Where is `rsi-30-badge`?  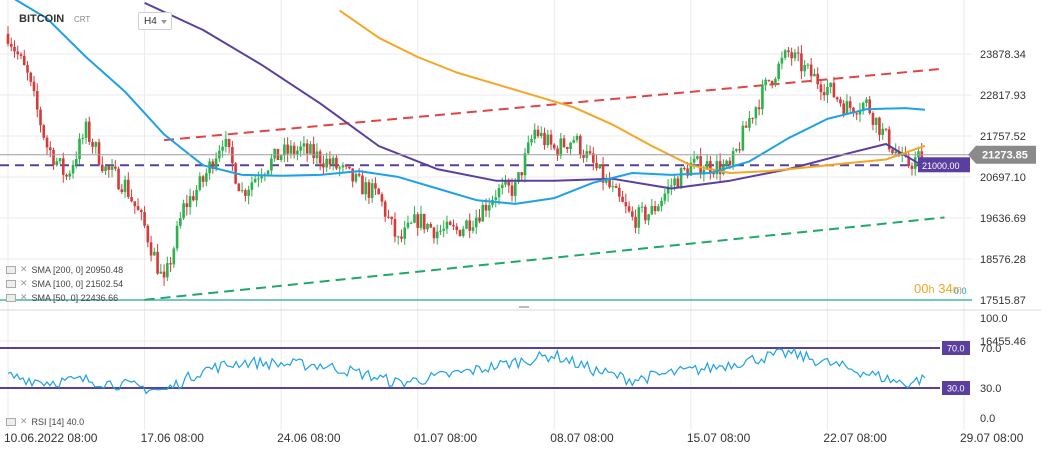 rsi-30-badge is located at coordinates (956, 388).